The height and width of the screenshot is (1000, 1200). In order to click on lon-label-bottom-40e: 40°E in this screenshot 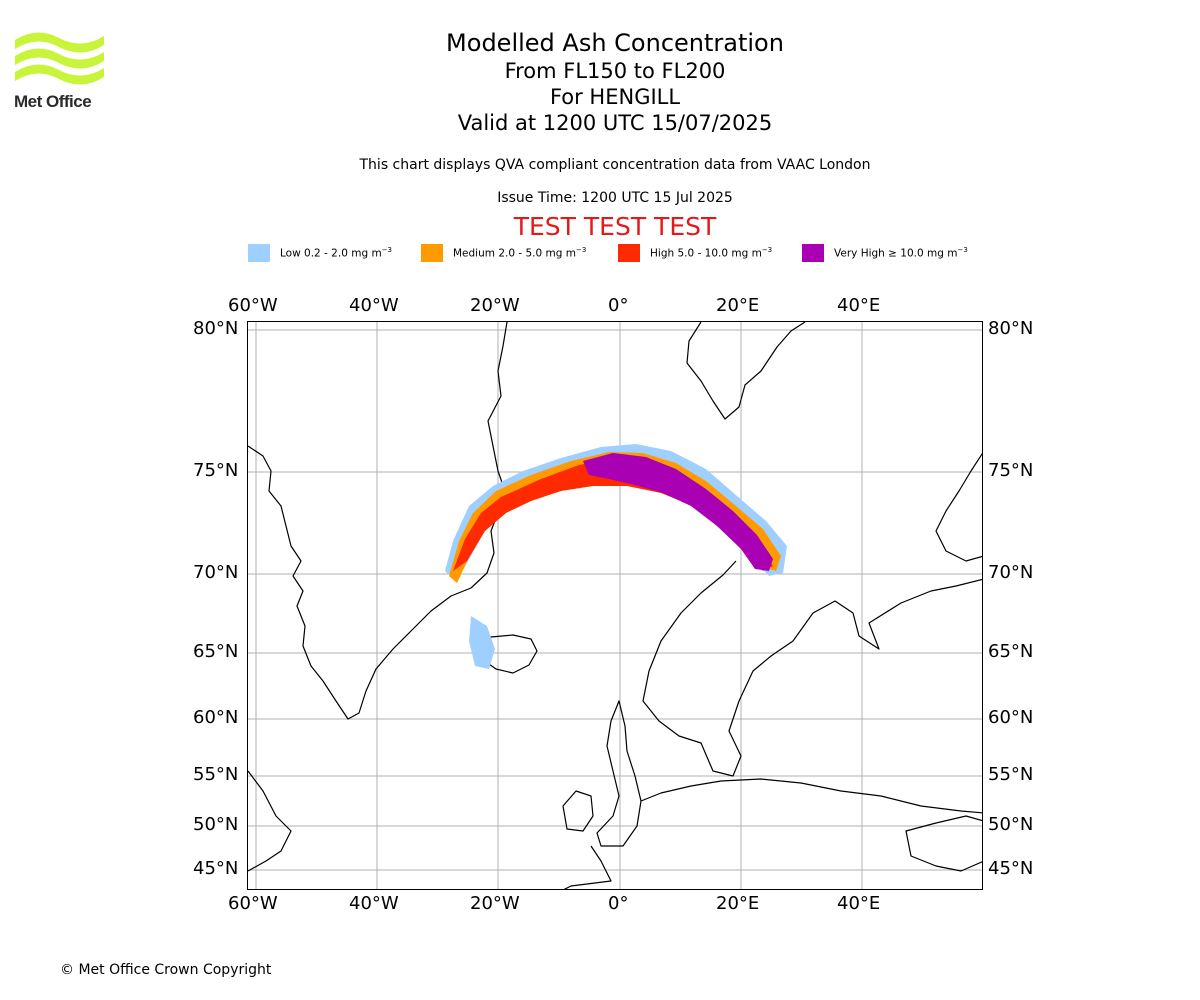, I will do `click(859, 903)`.